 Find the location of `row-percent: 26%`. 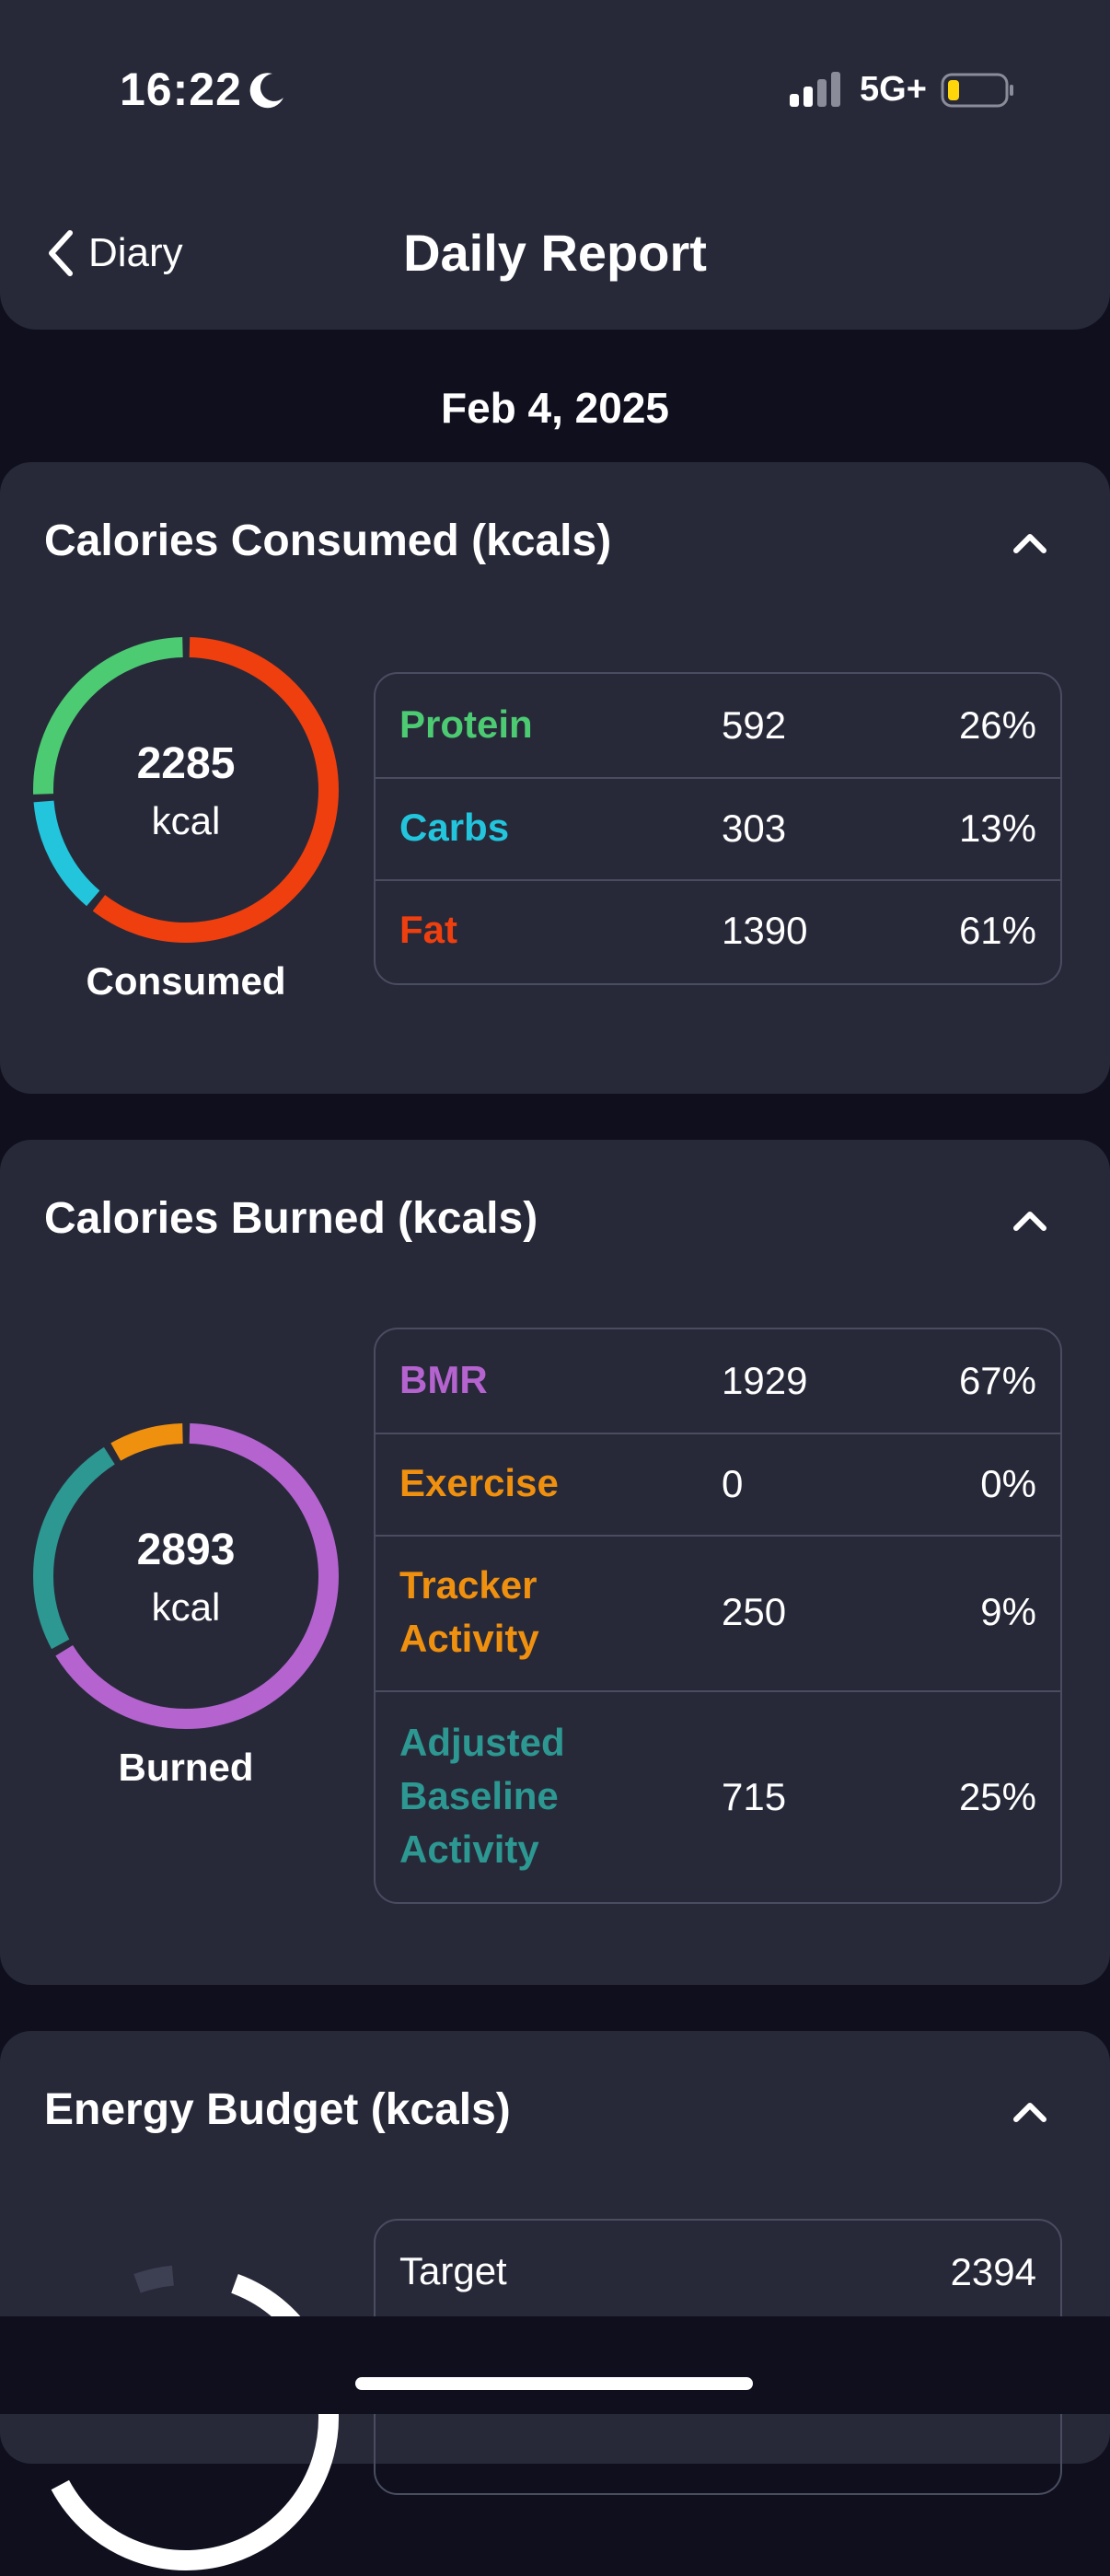

row-percent: 26% is located at coordinates (997, 725).